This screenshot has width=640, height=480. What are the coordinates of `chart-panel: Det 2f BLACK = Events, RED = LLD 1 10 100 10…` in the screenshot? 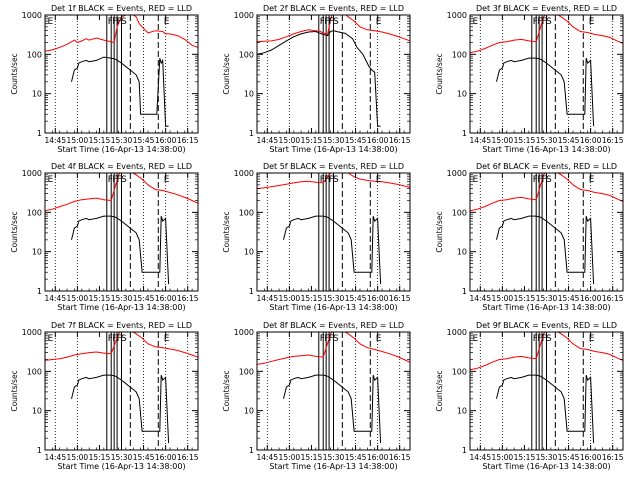 It's located at (316, 79).